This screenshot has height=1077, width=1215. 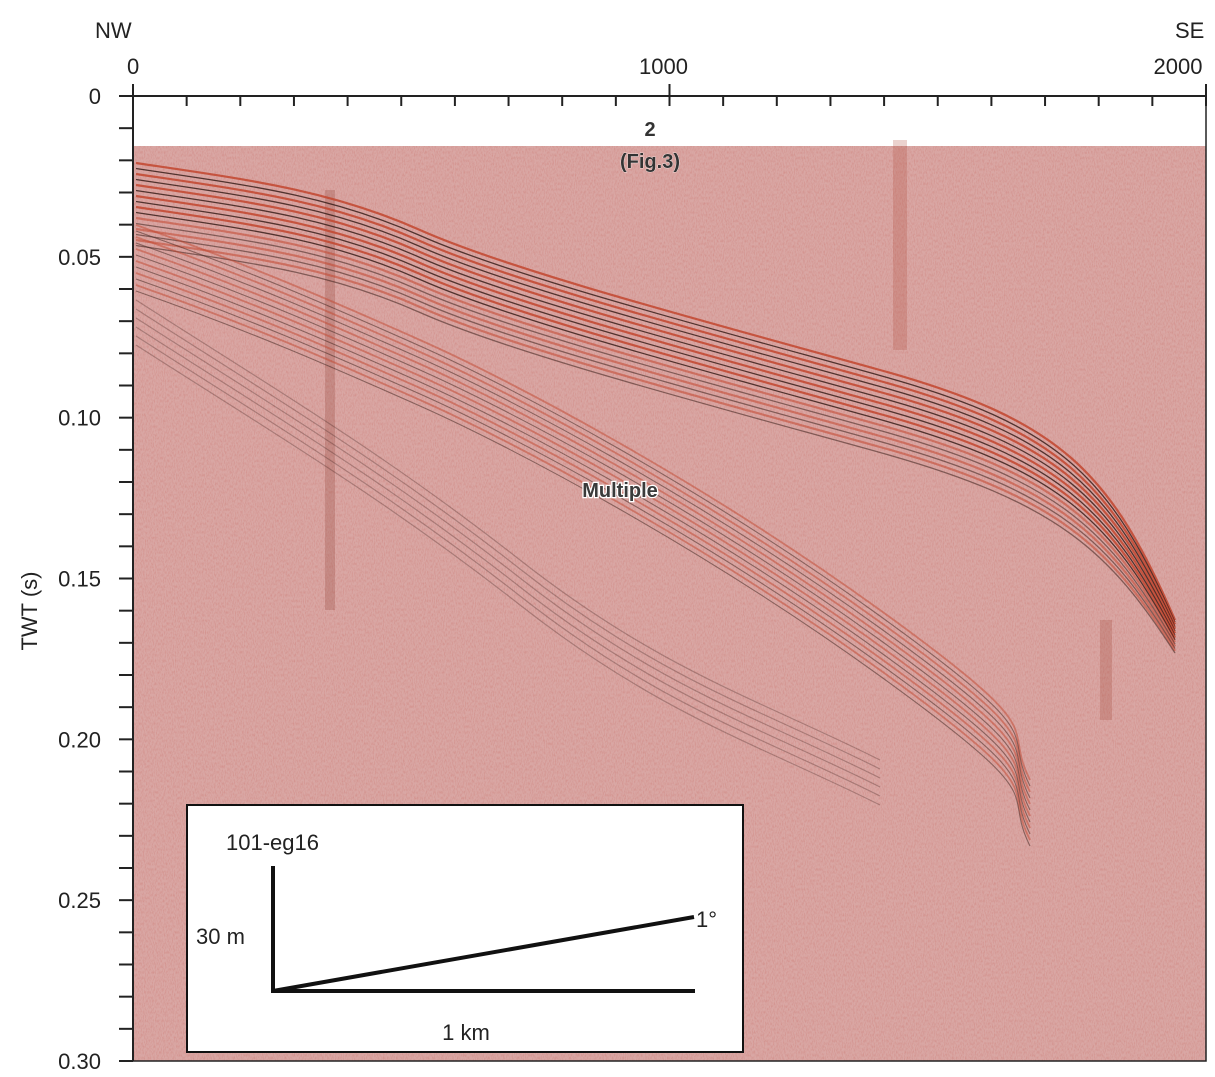 I want to click on angle-label: 1°, so click(x=706, y=919).